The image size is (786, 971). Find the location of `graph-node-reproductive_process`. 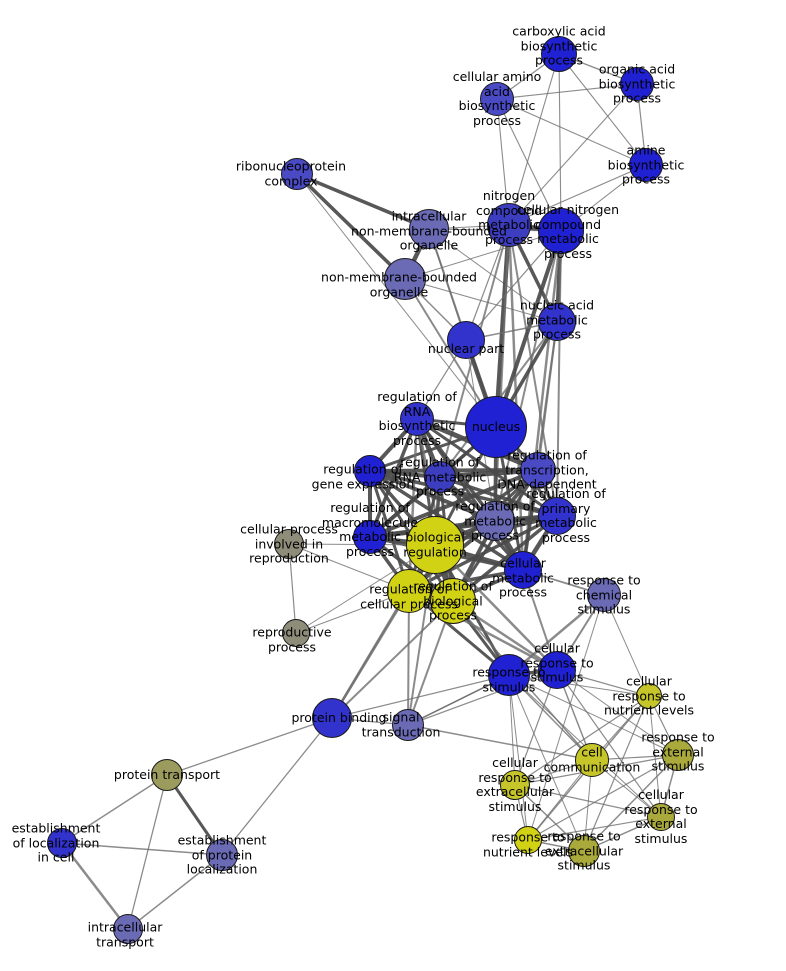

graph-node-reproductive_process is located at coordinates (296, 633).